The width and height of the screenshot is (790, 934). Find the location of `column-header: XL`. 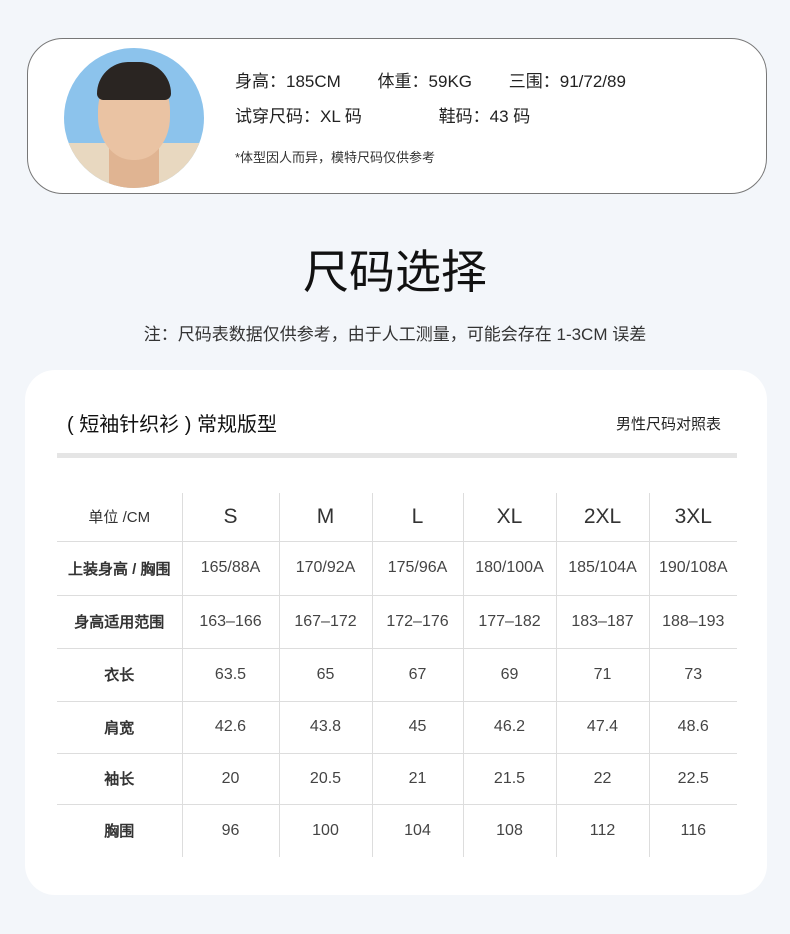

column-header: XL is located at coordinates (509, 517).